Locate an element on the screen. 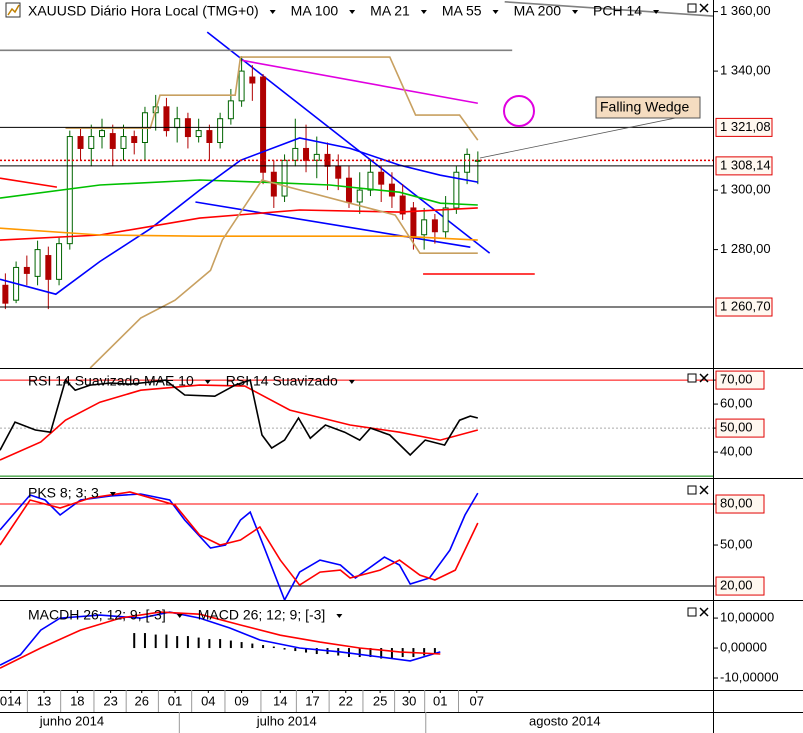  symbol-icon-line is located at coordinates (13, 10).